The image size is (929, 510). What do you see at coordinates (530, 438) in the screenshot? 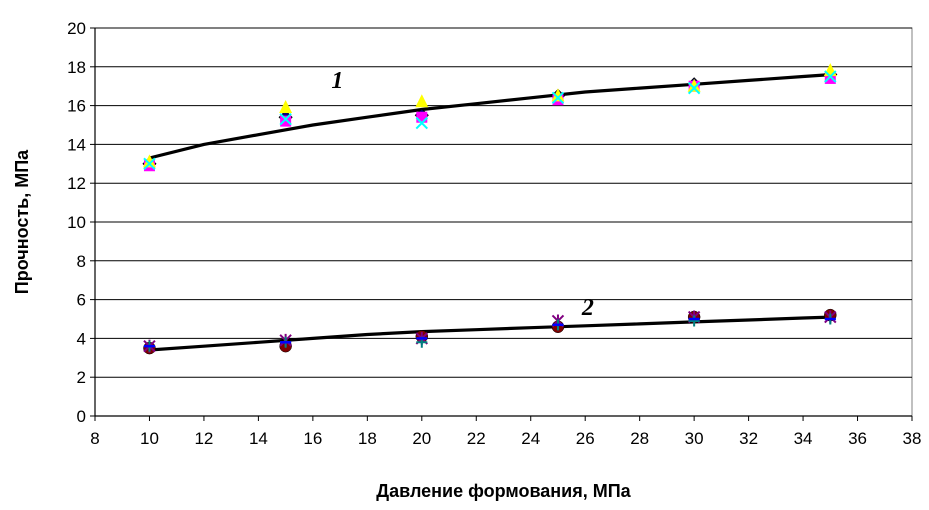
I see `x-tick-label: 24` at bounding box center [530, 438].